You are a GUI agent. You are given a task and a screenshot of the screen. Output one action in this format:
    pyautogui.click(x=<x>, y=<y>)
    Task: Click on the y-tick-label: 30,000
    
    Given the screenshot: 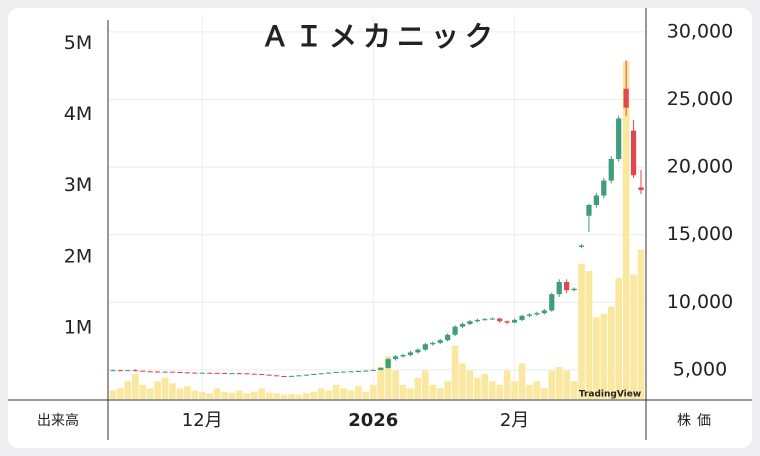 What is the action you would take?
    pyautogui.click(x=700, y=31)
    